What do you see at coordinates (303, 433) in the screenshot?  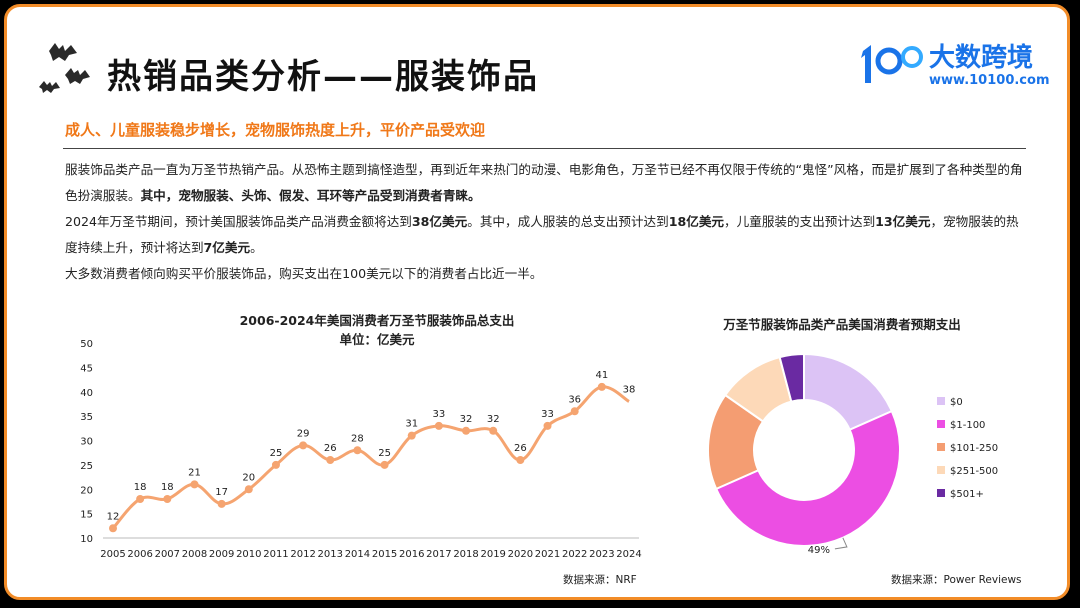 I see `data-label: 29` at bounding box center [303, 433].